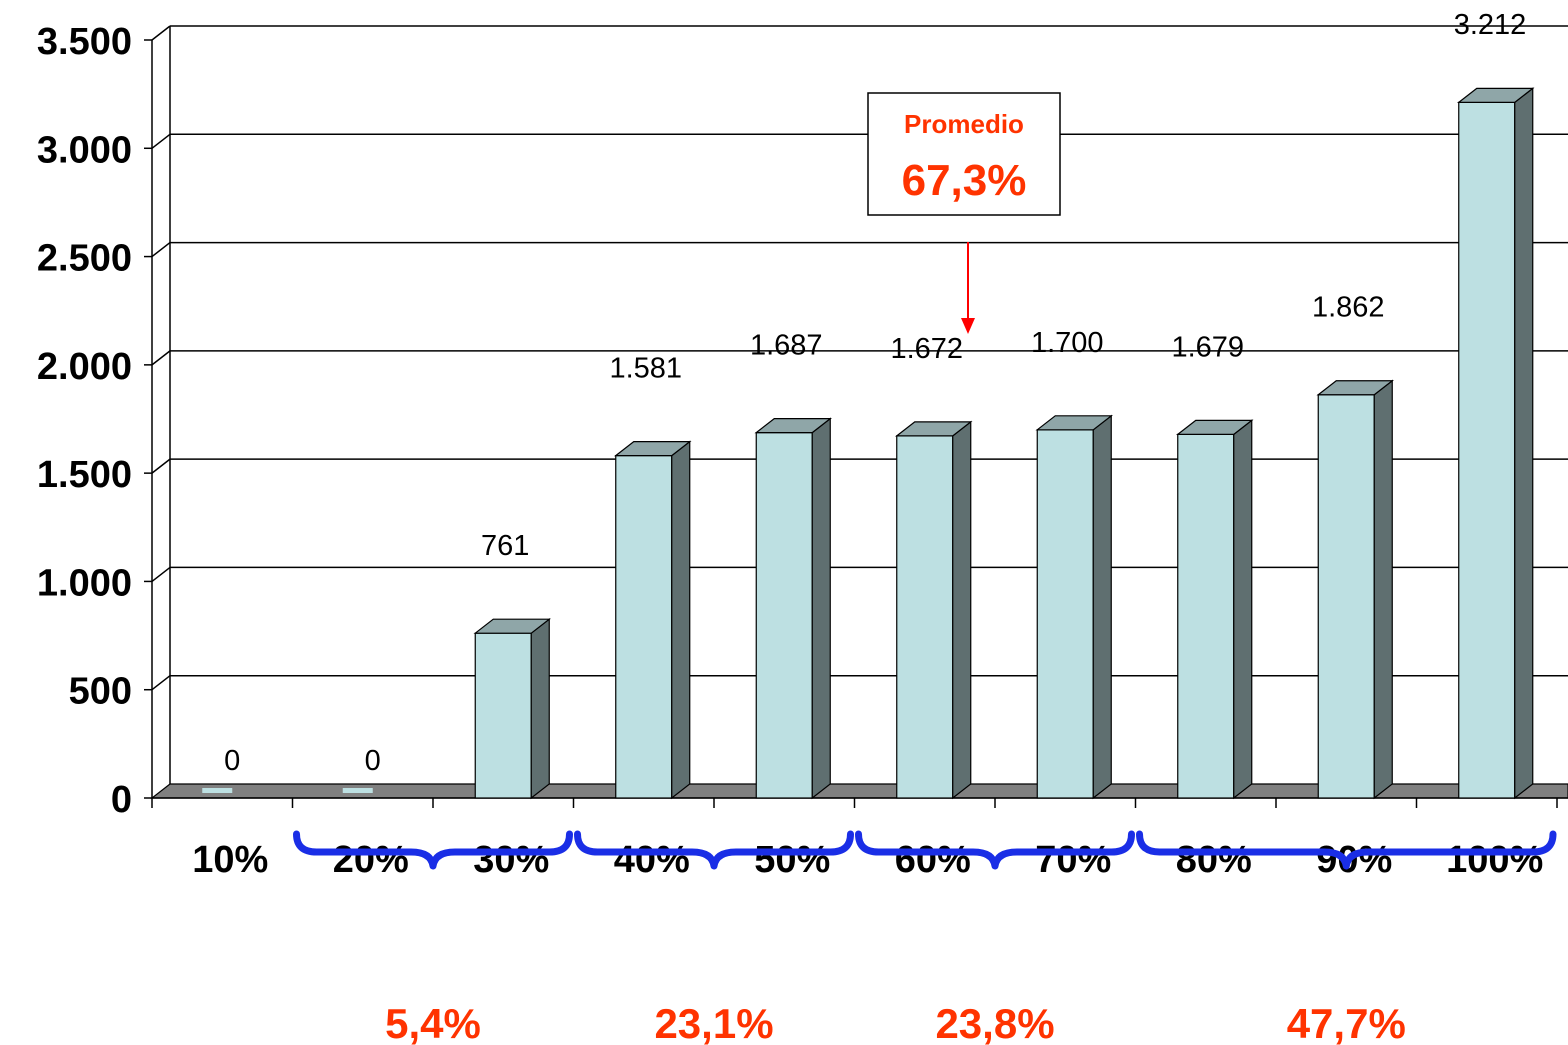 The height and width of the screenshot is (1045, 1568). Describe the element at coordinates (645, 369) in the screenshot. I see `data-label: 1.581` at that location.